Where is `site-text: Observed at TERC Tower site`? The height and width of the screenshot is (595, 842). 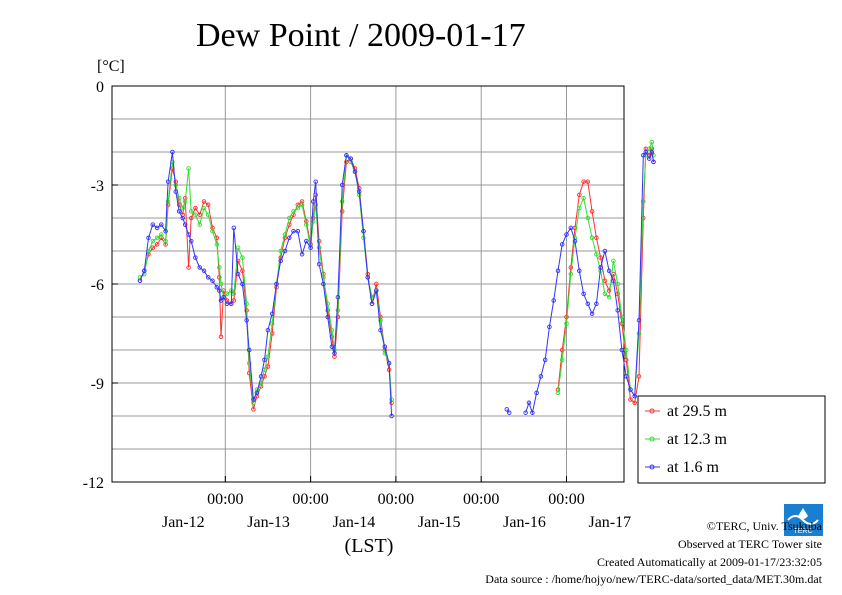 site-text: Observed at TERC Tower site is located at coordinates (750, 544).